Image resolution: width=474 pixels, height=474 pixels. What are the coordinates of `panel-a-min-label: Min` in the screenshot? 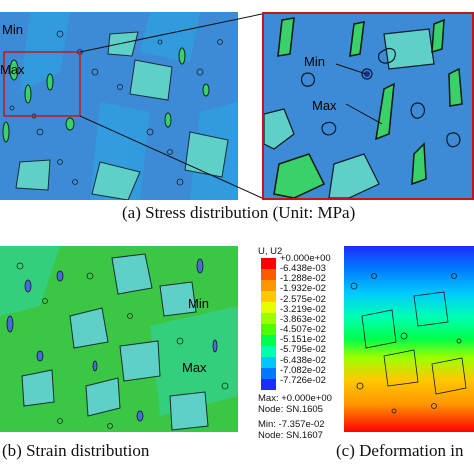 It's located at (12, 29).